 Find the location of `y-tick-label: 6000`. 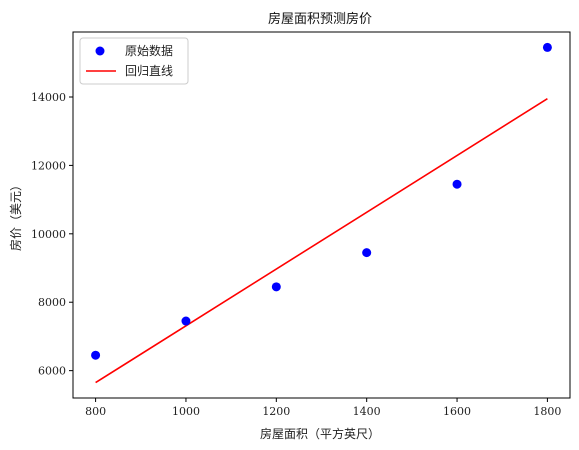

y-tick-label: 6000 is located at coordinates (52, 371).